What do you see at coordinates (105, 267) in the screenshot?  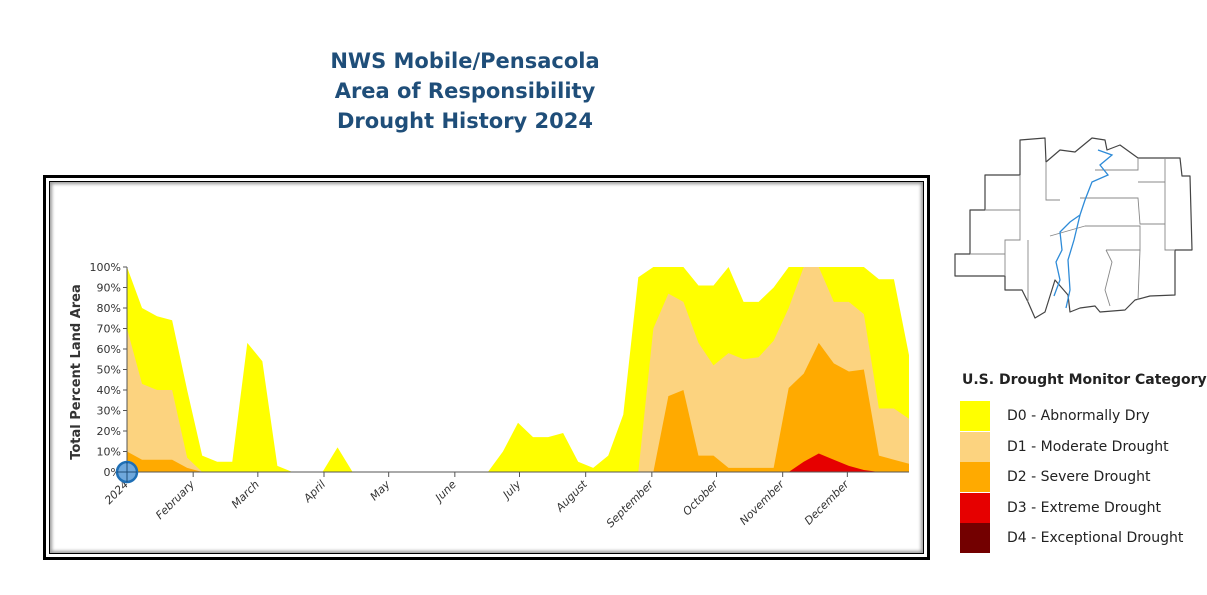 I see `y-tick-label: 100%` at bounding box center [105, 267].